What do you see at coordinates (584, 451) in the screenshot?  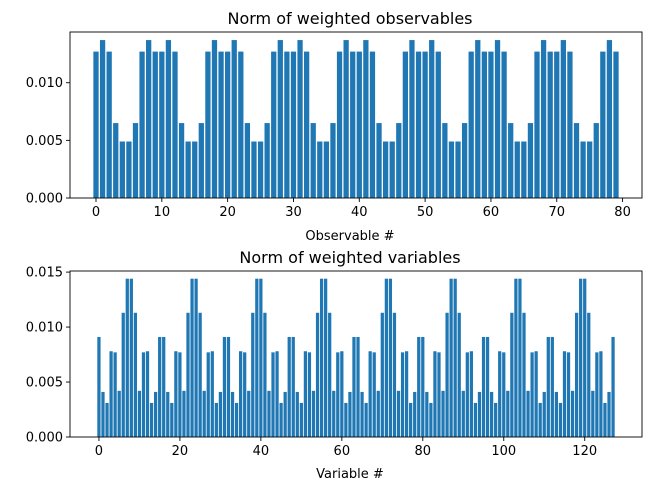 I see `variables-x-tick-label: 120` at bounding box center [584, 451].